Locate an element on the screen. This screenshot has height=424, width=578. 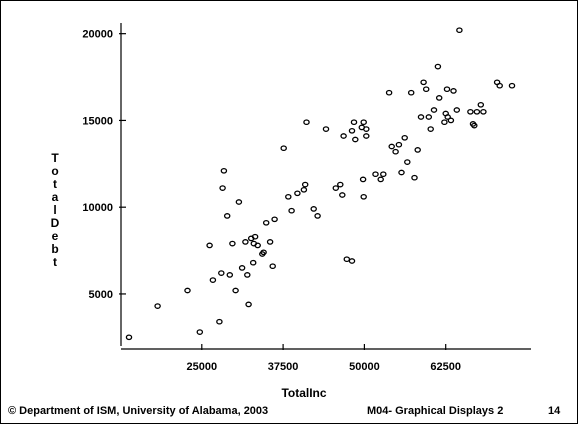
y-tick-label: 15000 is located at coordinates (97, 121).